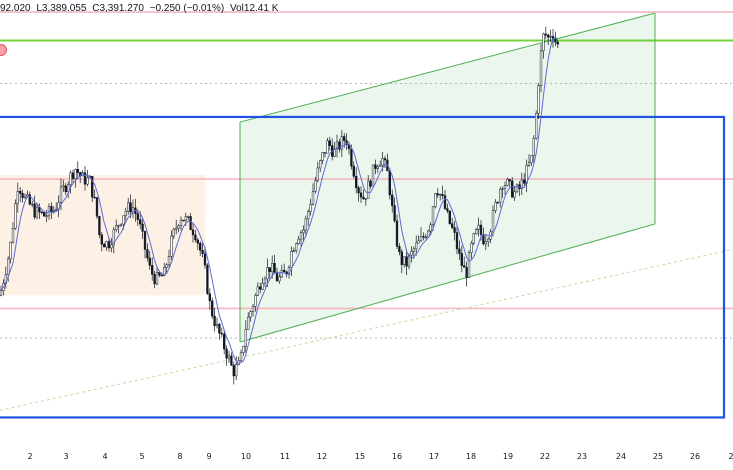 The width and height of the screenshot is (733, 470). What do you see at coordinates (447, 283) in the screenshot?
I see `channel-lower-line` at bounding box center [447, 283].